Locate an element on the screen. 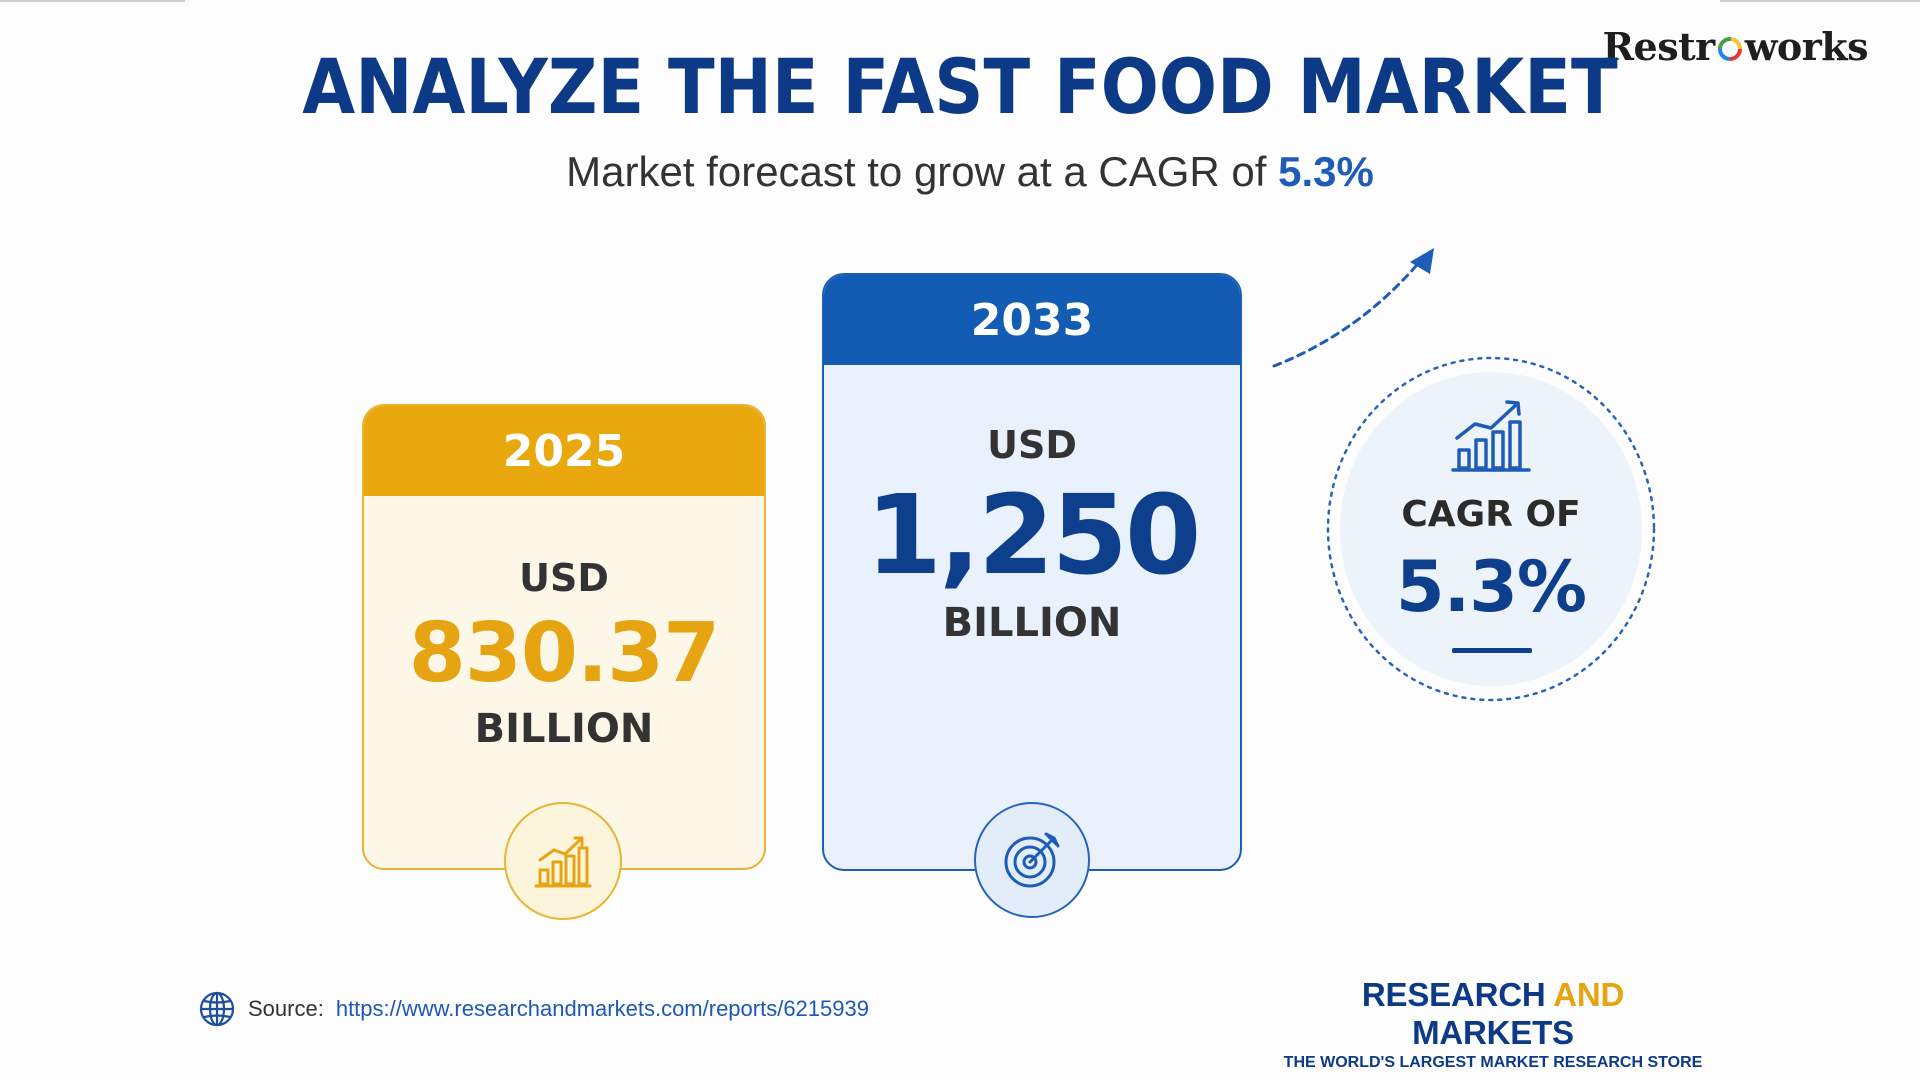 This screenshot has height=1080, width=1920. card-2025-badge is located at coordinates (563, 861).